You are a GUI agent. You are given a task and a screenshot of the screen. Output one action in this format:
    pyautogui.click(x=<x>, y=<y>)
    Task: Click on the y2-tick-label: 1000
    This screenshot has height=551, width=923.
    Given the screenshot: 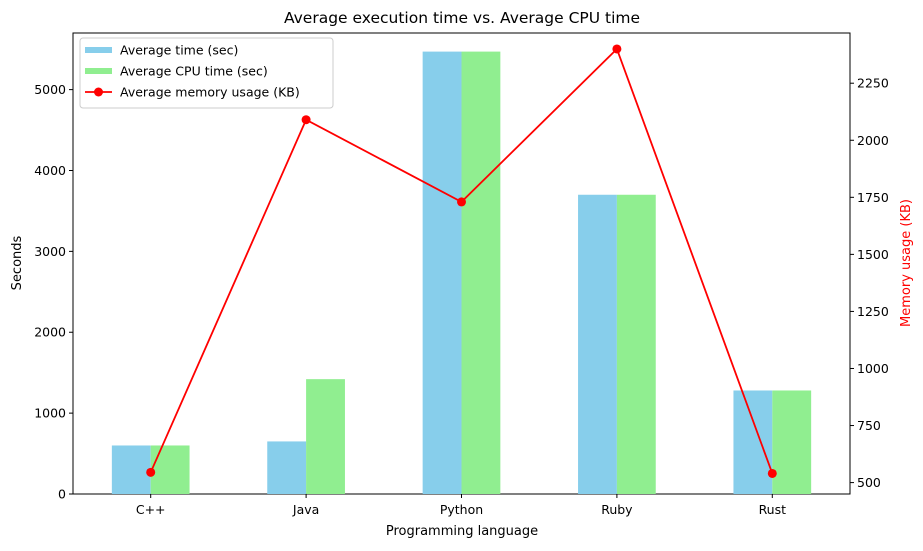 What is the action you would take?
    pyautogui.click(x=873, y=368)
    